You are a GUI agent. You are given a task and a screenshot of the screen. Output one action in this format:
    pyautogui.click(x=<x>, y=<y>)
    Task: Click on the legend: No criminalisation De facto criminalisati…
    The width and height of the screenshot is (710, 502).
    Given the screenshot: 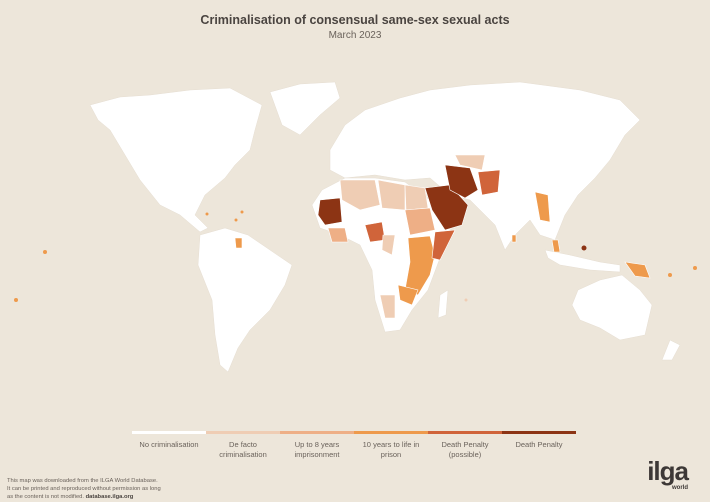 What is the action you would take?
    pyautogui.click(x=354, y=445)
    